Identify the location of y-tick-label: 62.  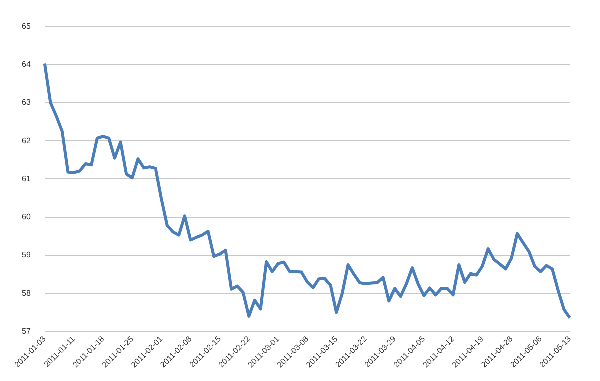
(27, 141).